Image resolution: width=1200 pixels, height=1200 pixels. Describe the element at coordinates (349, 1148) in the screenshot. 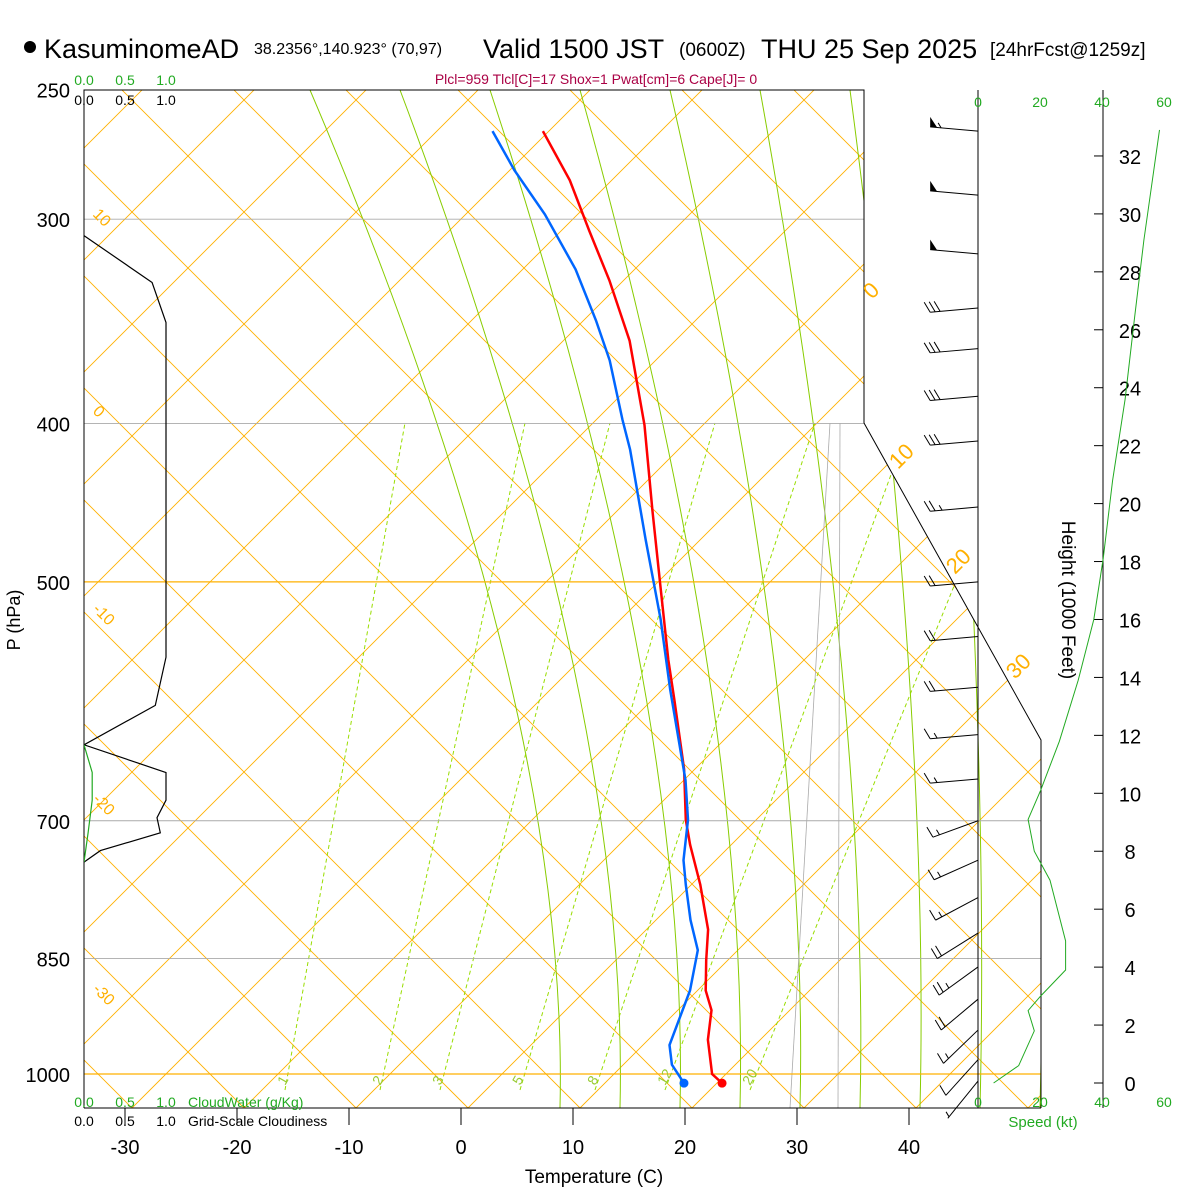

I see `temperature-tick-label: -10` at that location.